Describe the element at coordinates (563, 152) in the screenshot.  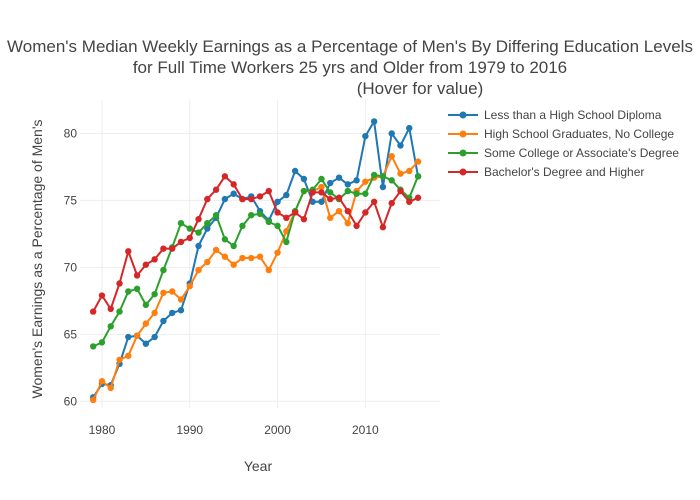
I see `legend-item-some-college: Some College or Associate's Degree` at that location.